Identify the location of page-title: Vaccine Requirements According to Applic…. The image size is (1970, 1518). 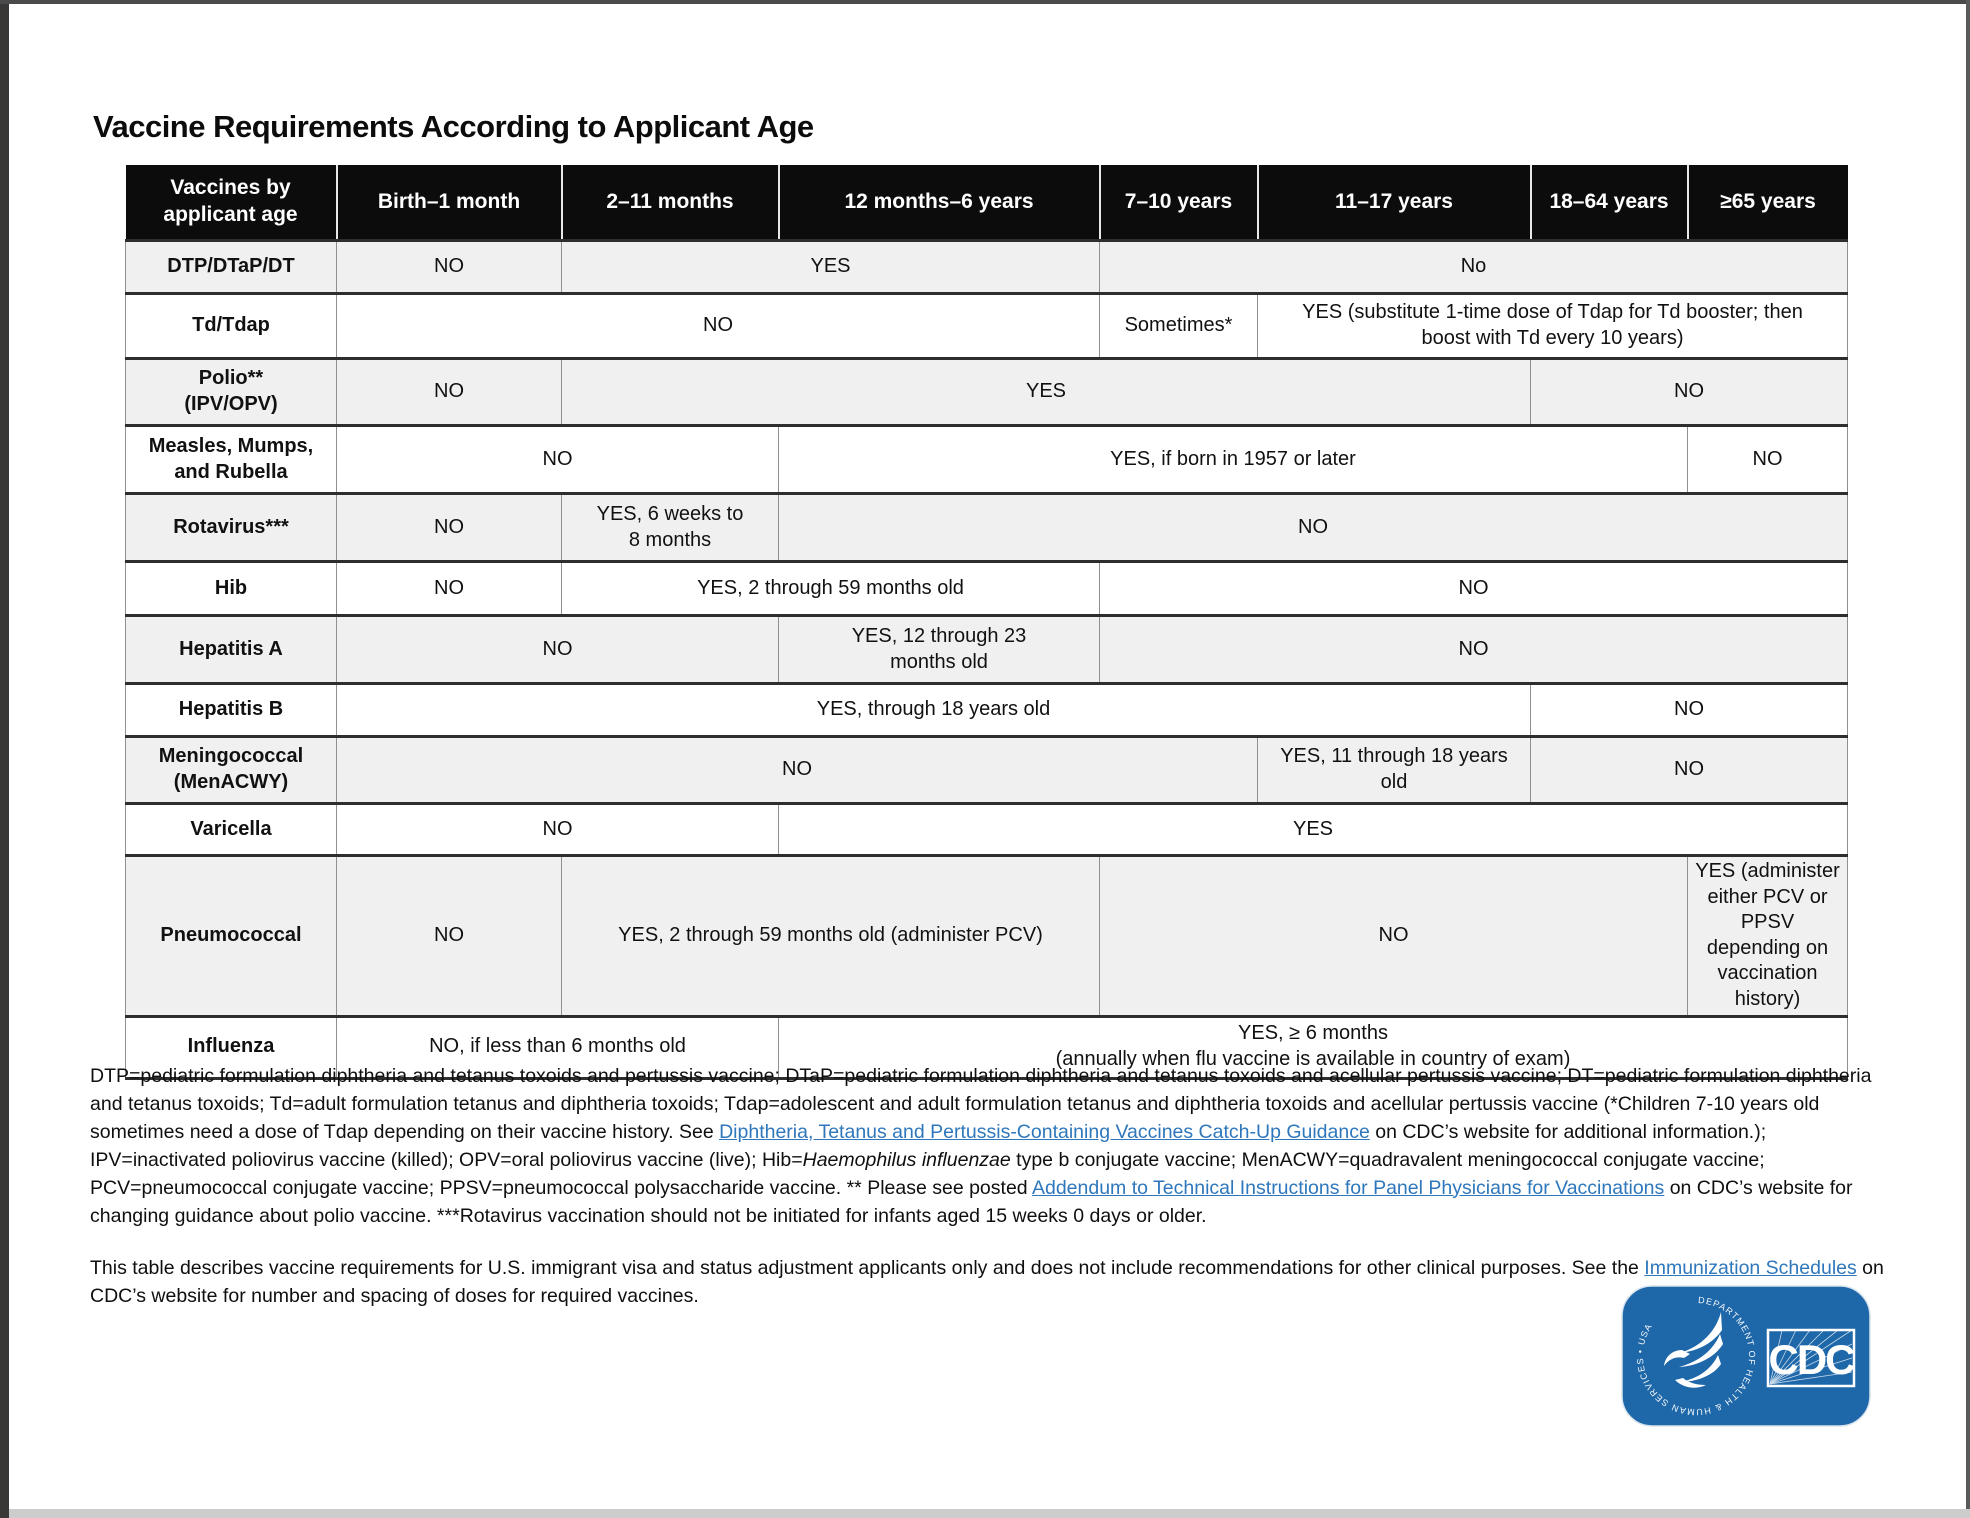
(453, 126).